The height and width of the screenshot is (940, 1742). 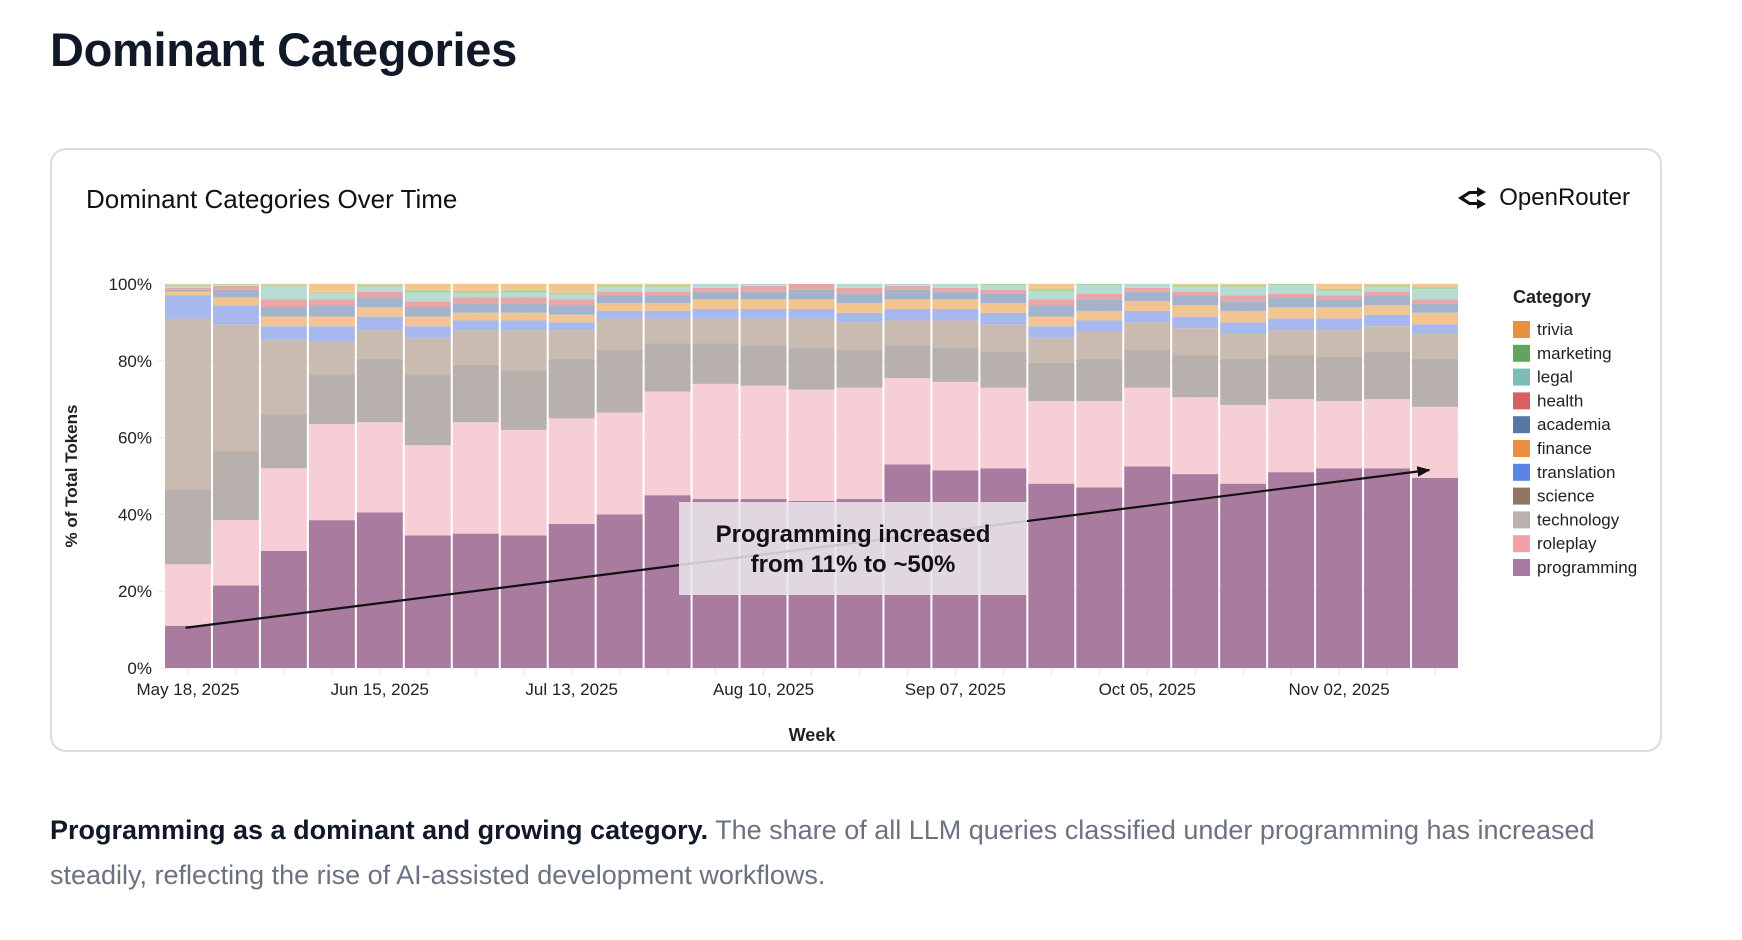 I want to click on annotation-text-line1: Programming increased, so click(x=853, y=534).